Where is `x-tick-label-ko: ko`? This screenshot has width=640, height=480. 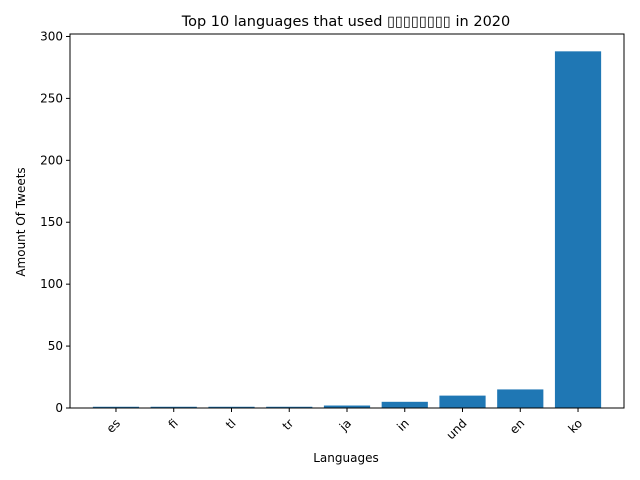 x-tick-label-ko: ko is located at coordinates (575, 426).